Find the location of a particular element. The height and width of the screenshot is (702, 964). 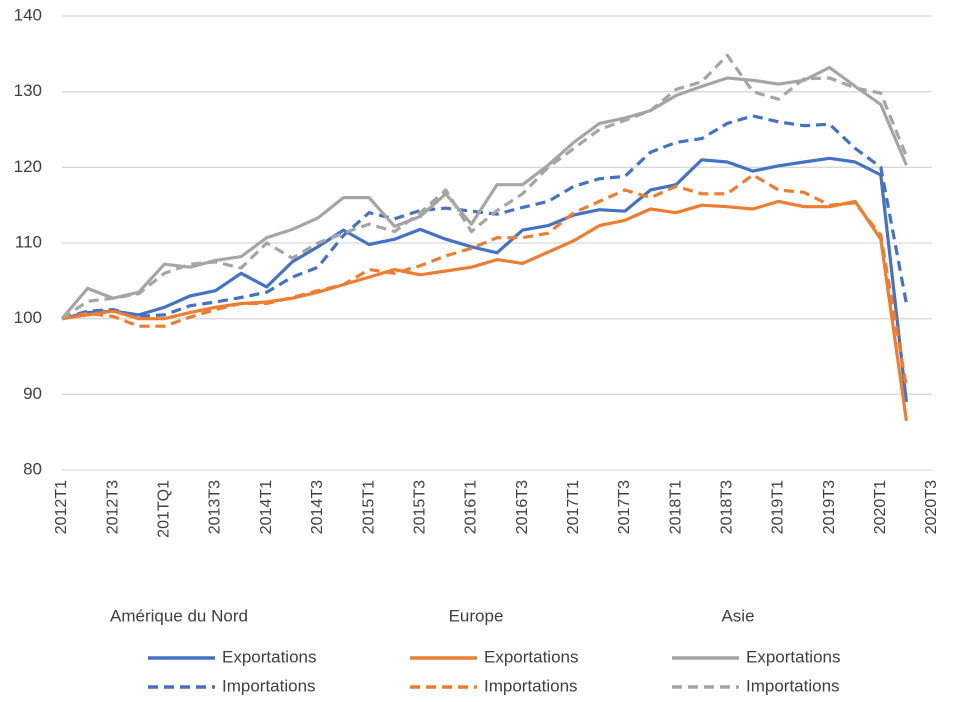

y-tick-label: 80 is located at coordinates (32, 468).